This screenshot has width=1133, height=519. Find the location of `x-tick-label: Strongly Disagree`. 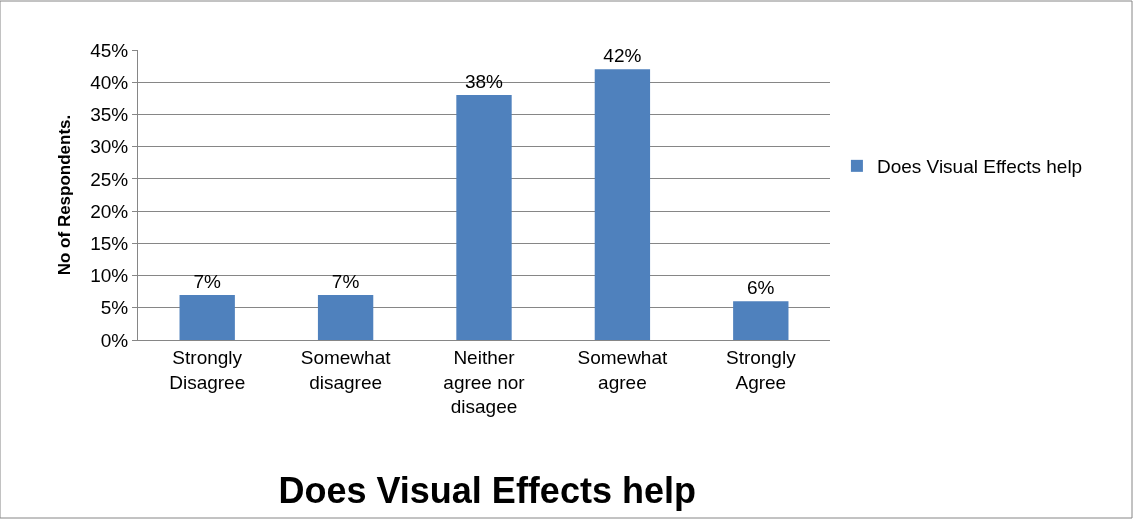

x-tick-label: Strongly Disagree is located at coordinates (207, 369).